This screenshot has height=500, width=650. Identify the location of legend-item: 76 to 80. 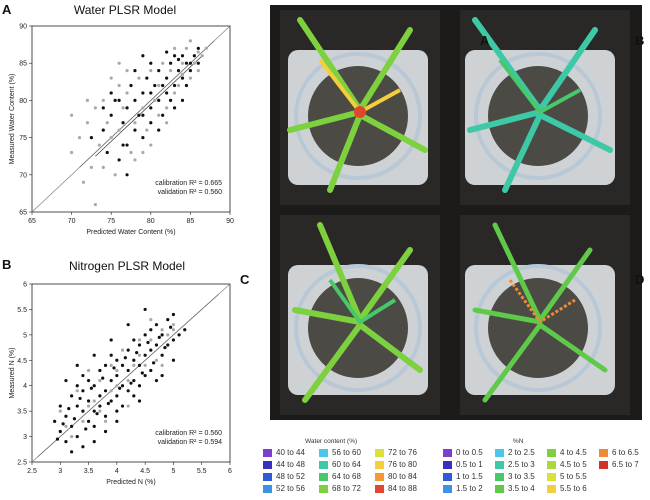
(396, 464).